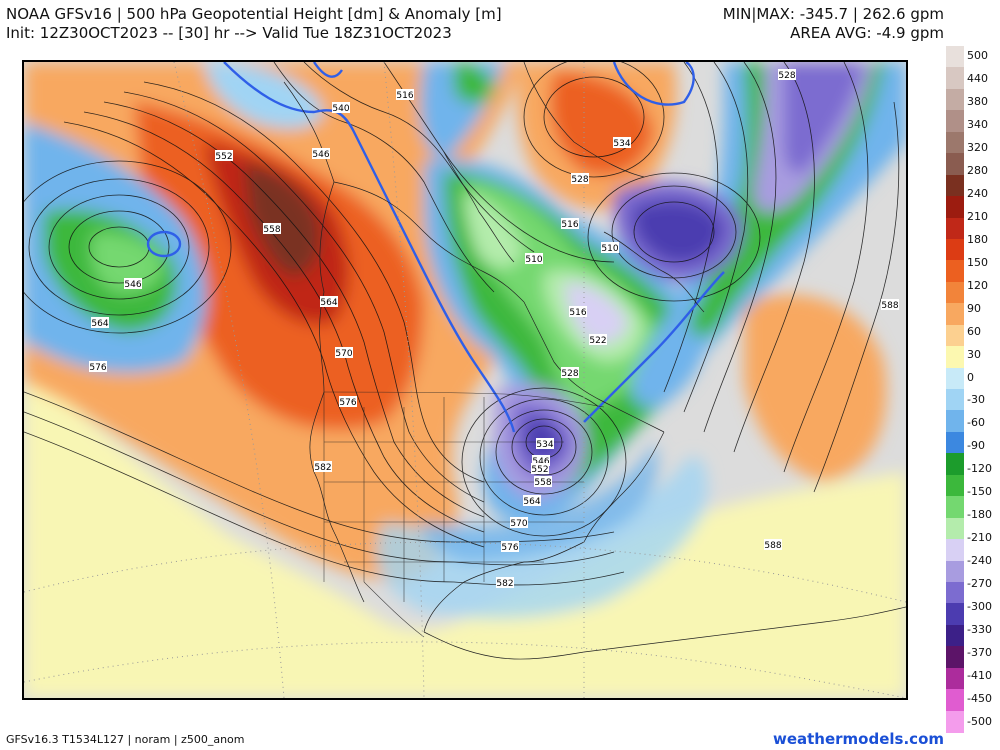  What do you see at coordinates (979, 653) in the screenshot?
I see `colorbar-tick-label: -370` at bounding box center [979, 653].